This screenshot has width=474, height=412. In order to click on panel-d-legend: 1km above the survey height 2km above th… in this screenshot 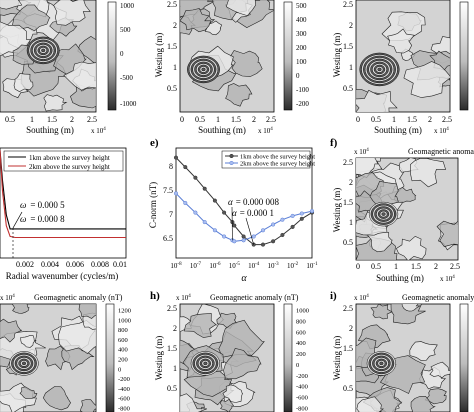, I will do `click(63, 161)`.